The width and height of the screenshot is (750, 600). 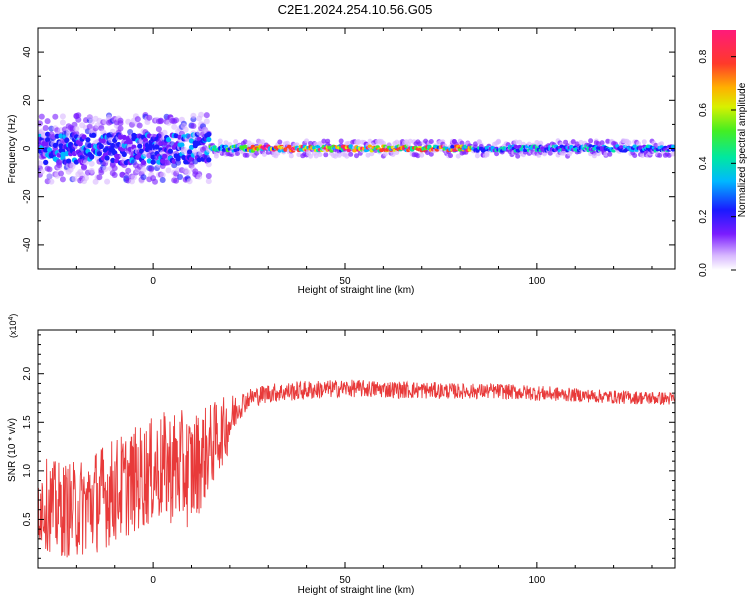 What do you see at coordinates (27, 470) in the screenshot?
I see `bottom-y-tick-label: 1.0` at bounding box center [27, 470].